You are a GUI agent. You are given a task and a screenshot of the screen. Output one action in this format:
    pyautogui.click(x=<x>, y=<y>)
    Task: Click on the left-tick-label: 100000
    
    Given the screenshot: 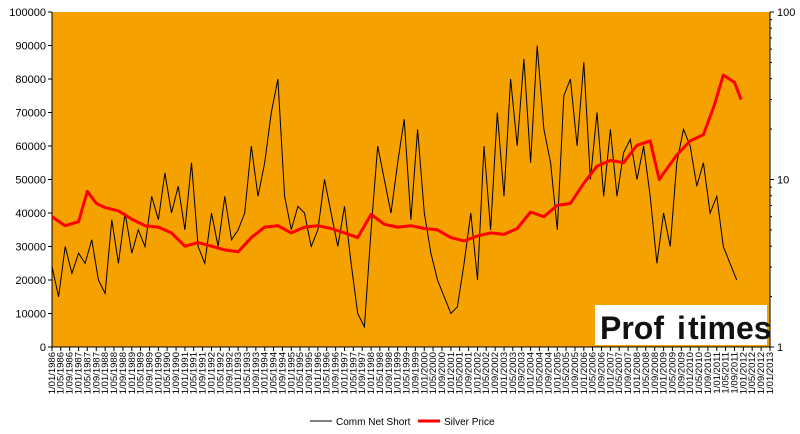 What is the action you would take?
    pyautogui.click(x=27, y=13)
    